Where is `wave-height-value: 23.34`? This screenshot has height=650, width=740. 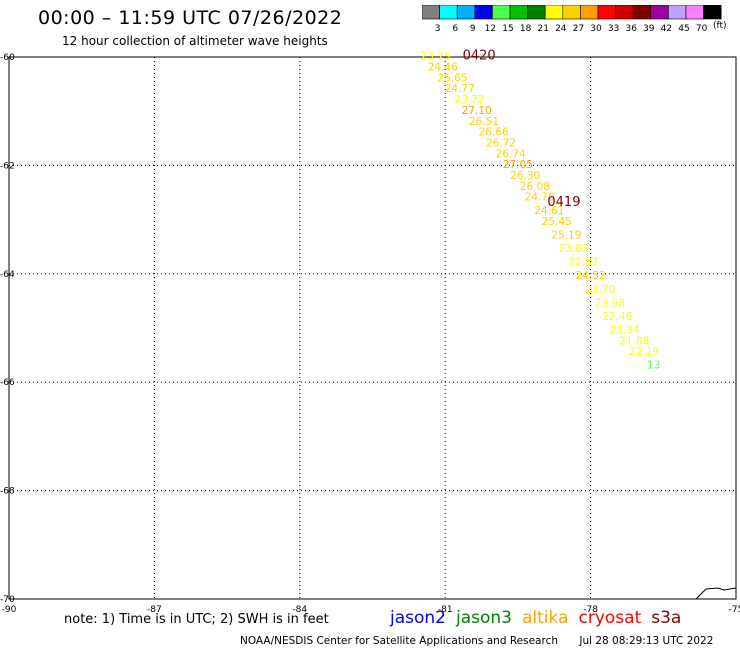 wave-height-value: 23.34 is located at coordinates (624, 330).